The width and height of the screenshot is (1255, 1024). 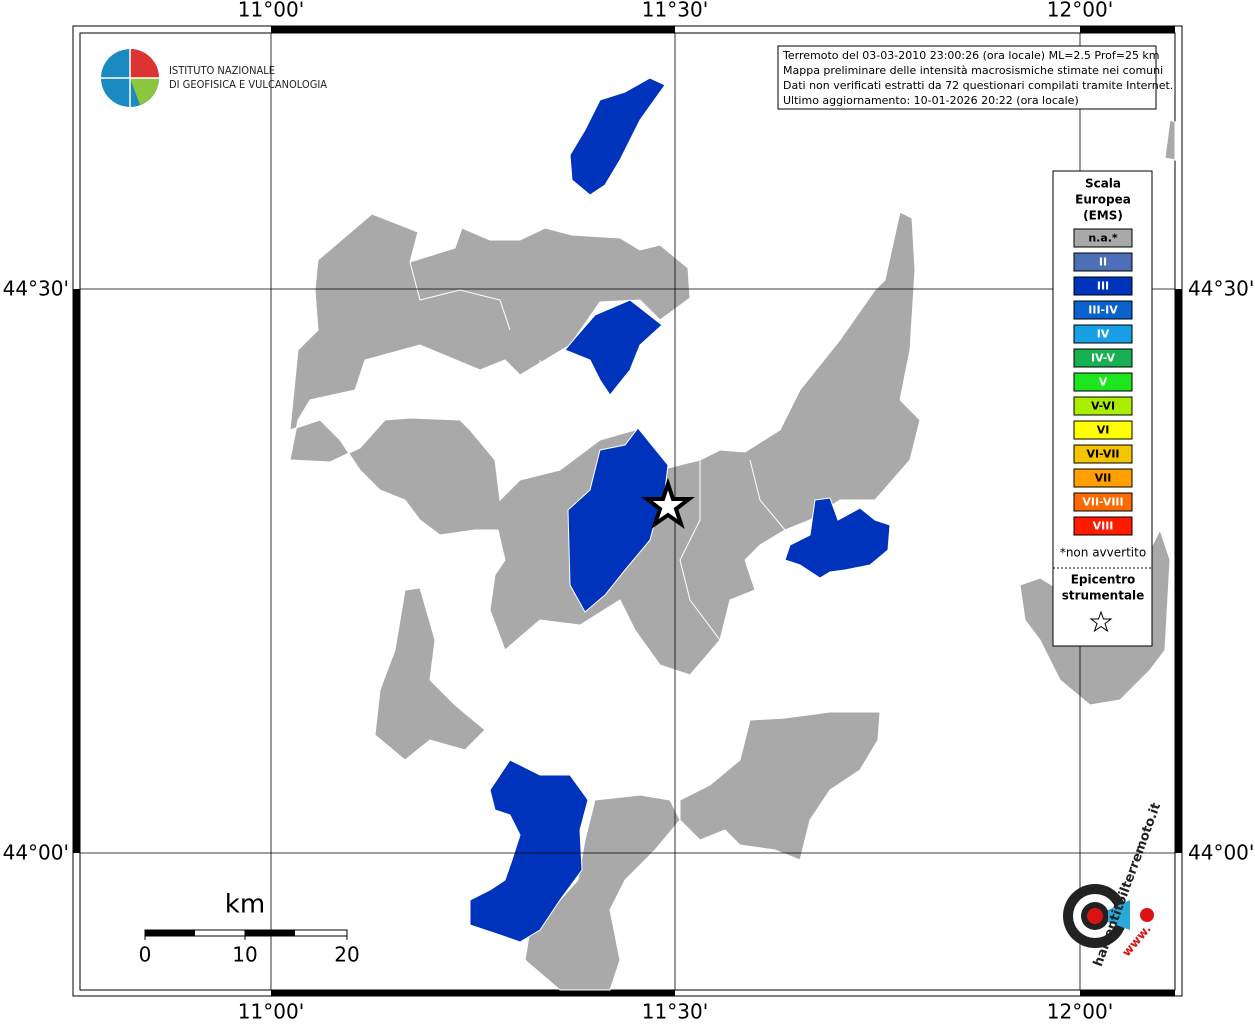 I want to click on legend-label: V-VI, so click(x=1103, y=406).